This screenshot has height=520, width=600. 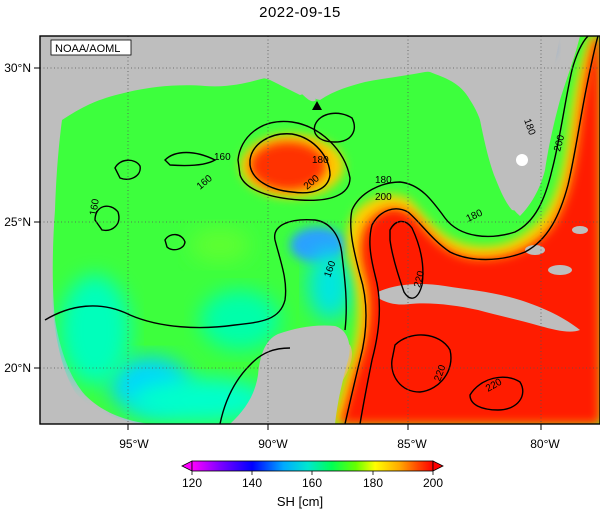 I want to click on station-triangle-icon, so click(x=317, y=105).